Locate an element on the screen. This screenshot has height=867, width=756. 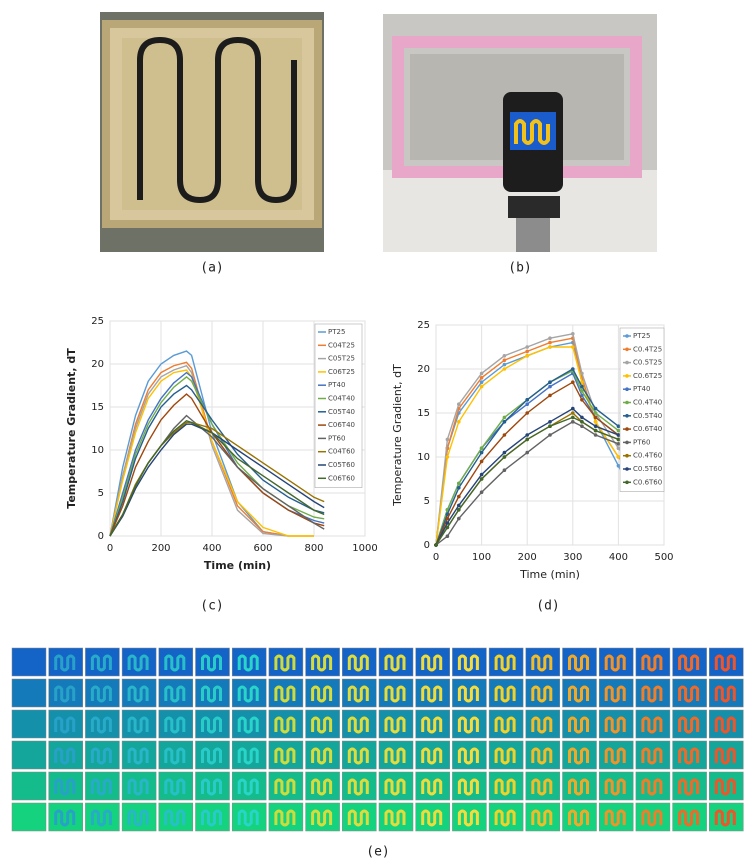
legend-label: PT25 is located at coordinates (641, 336).